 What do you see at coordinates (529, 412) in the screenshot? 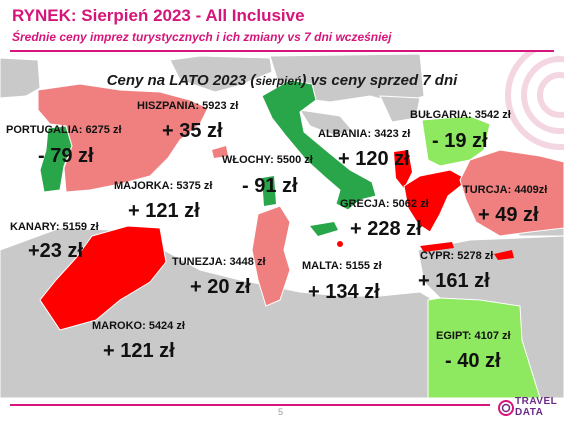
I see `logo-line2: DATA` at bounding box center [529, 412].